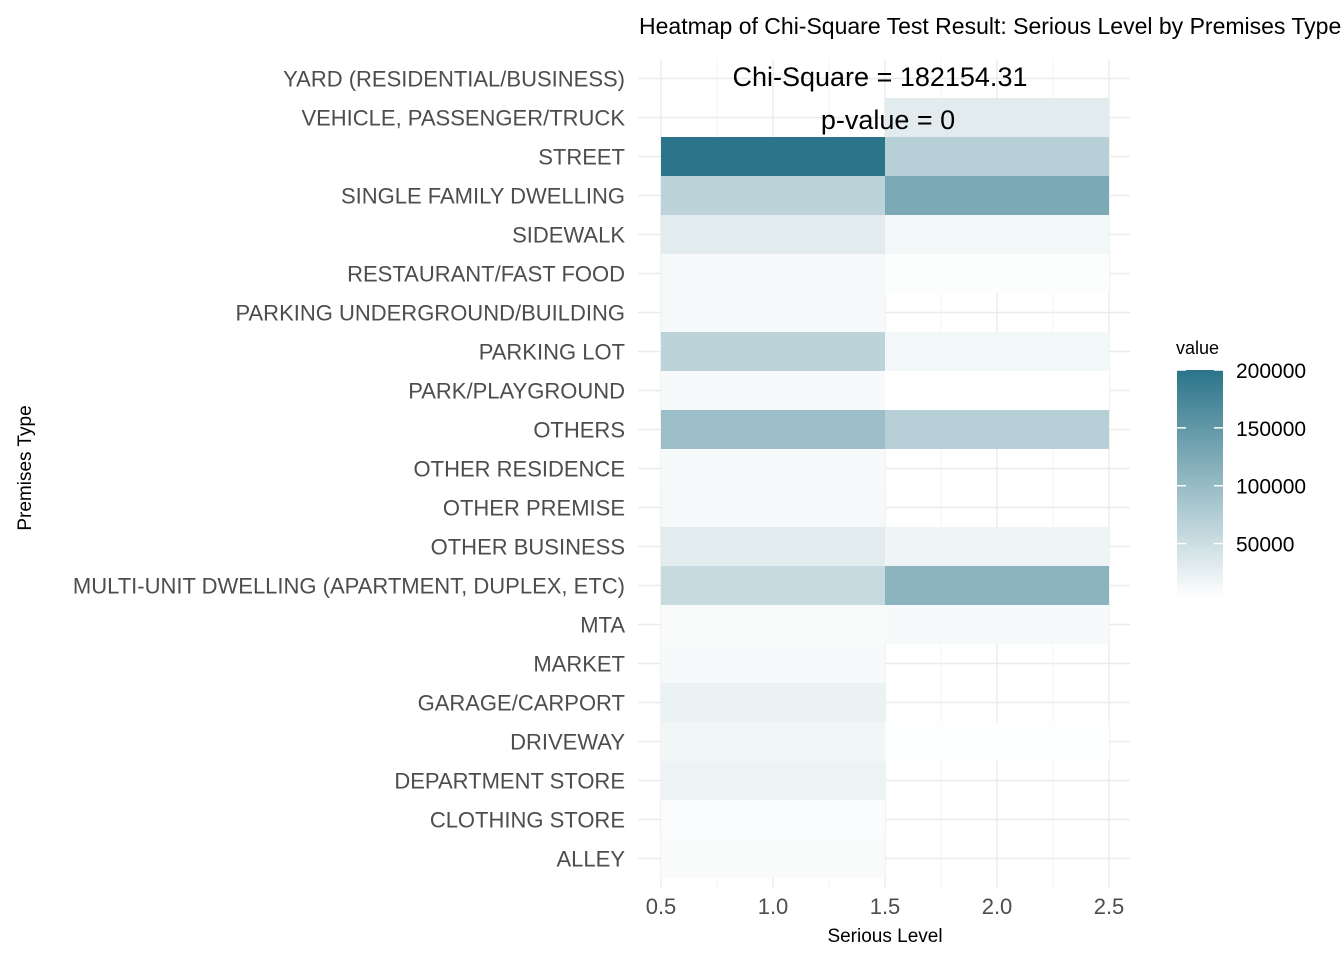 The width and height of the screenshot is (1344, 960). What do you see at coordinates (602, 625) in the screenshot?
I see `y-tick-label: MTA` at bounding box center [602, 625].